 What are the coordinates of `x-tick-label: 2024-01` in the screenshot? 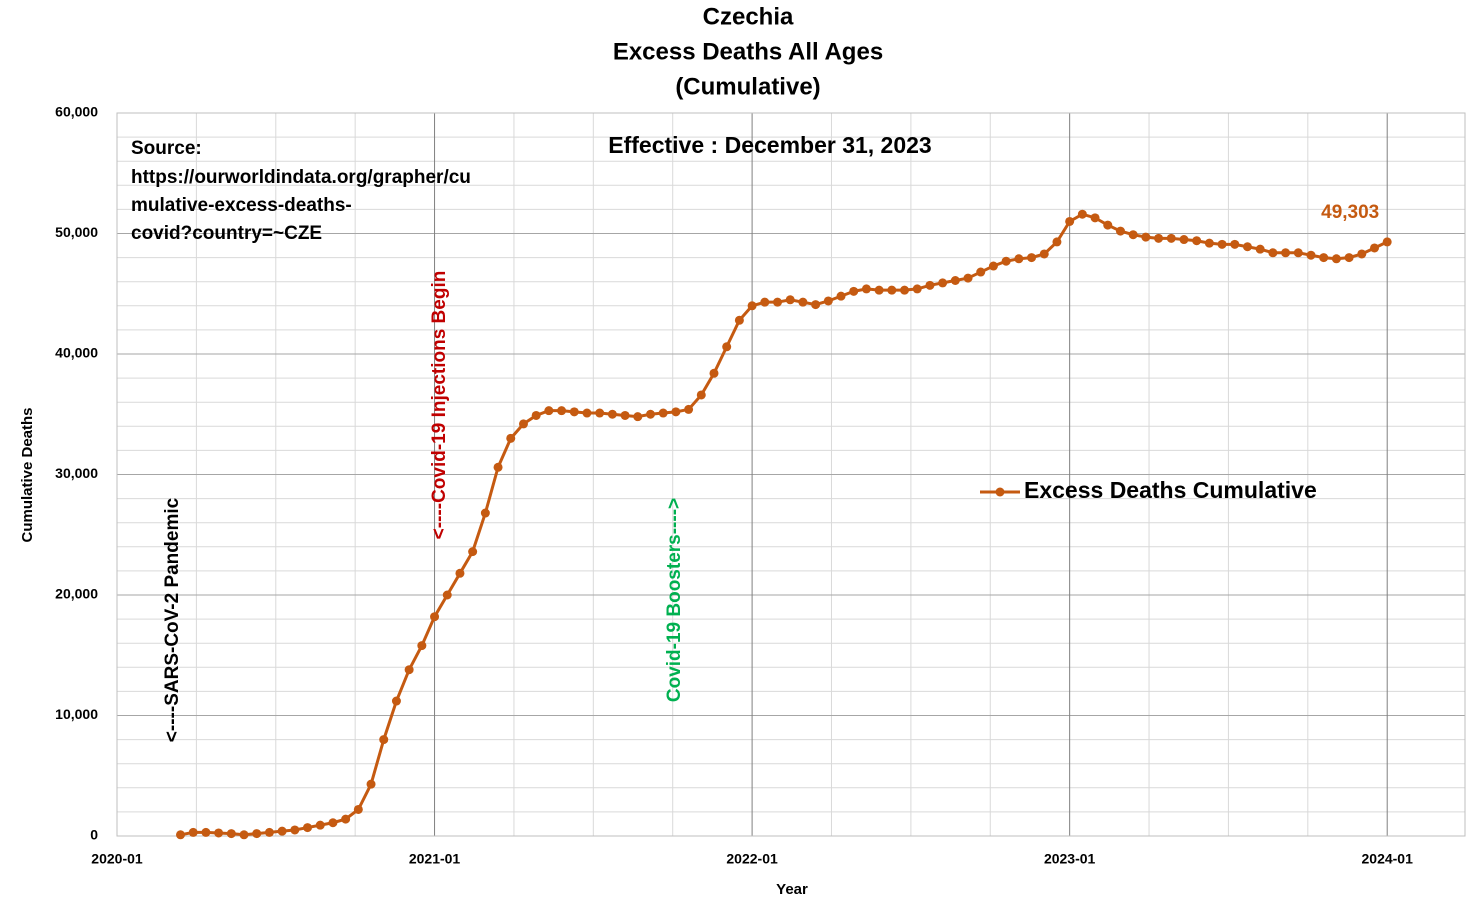 It's located at (1388, 859).